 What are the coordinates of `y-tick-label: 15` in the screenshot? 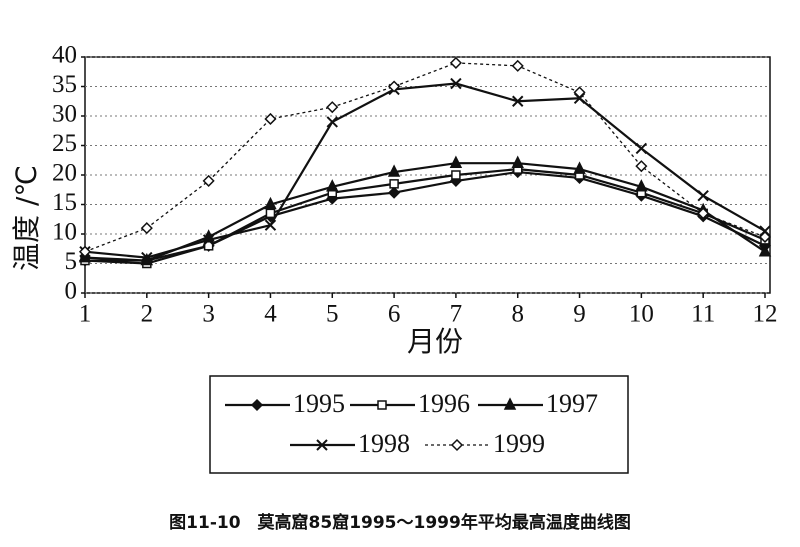 It's located at (64, 202).